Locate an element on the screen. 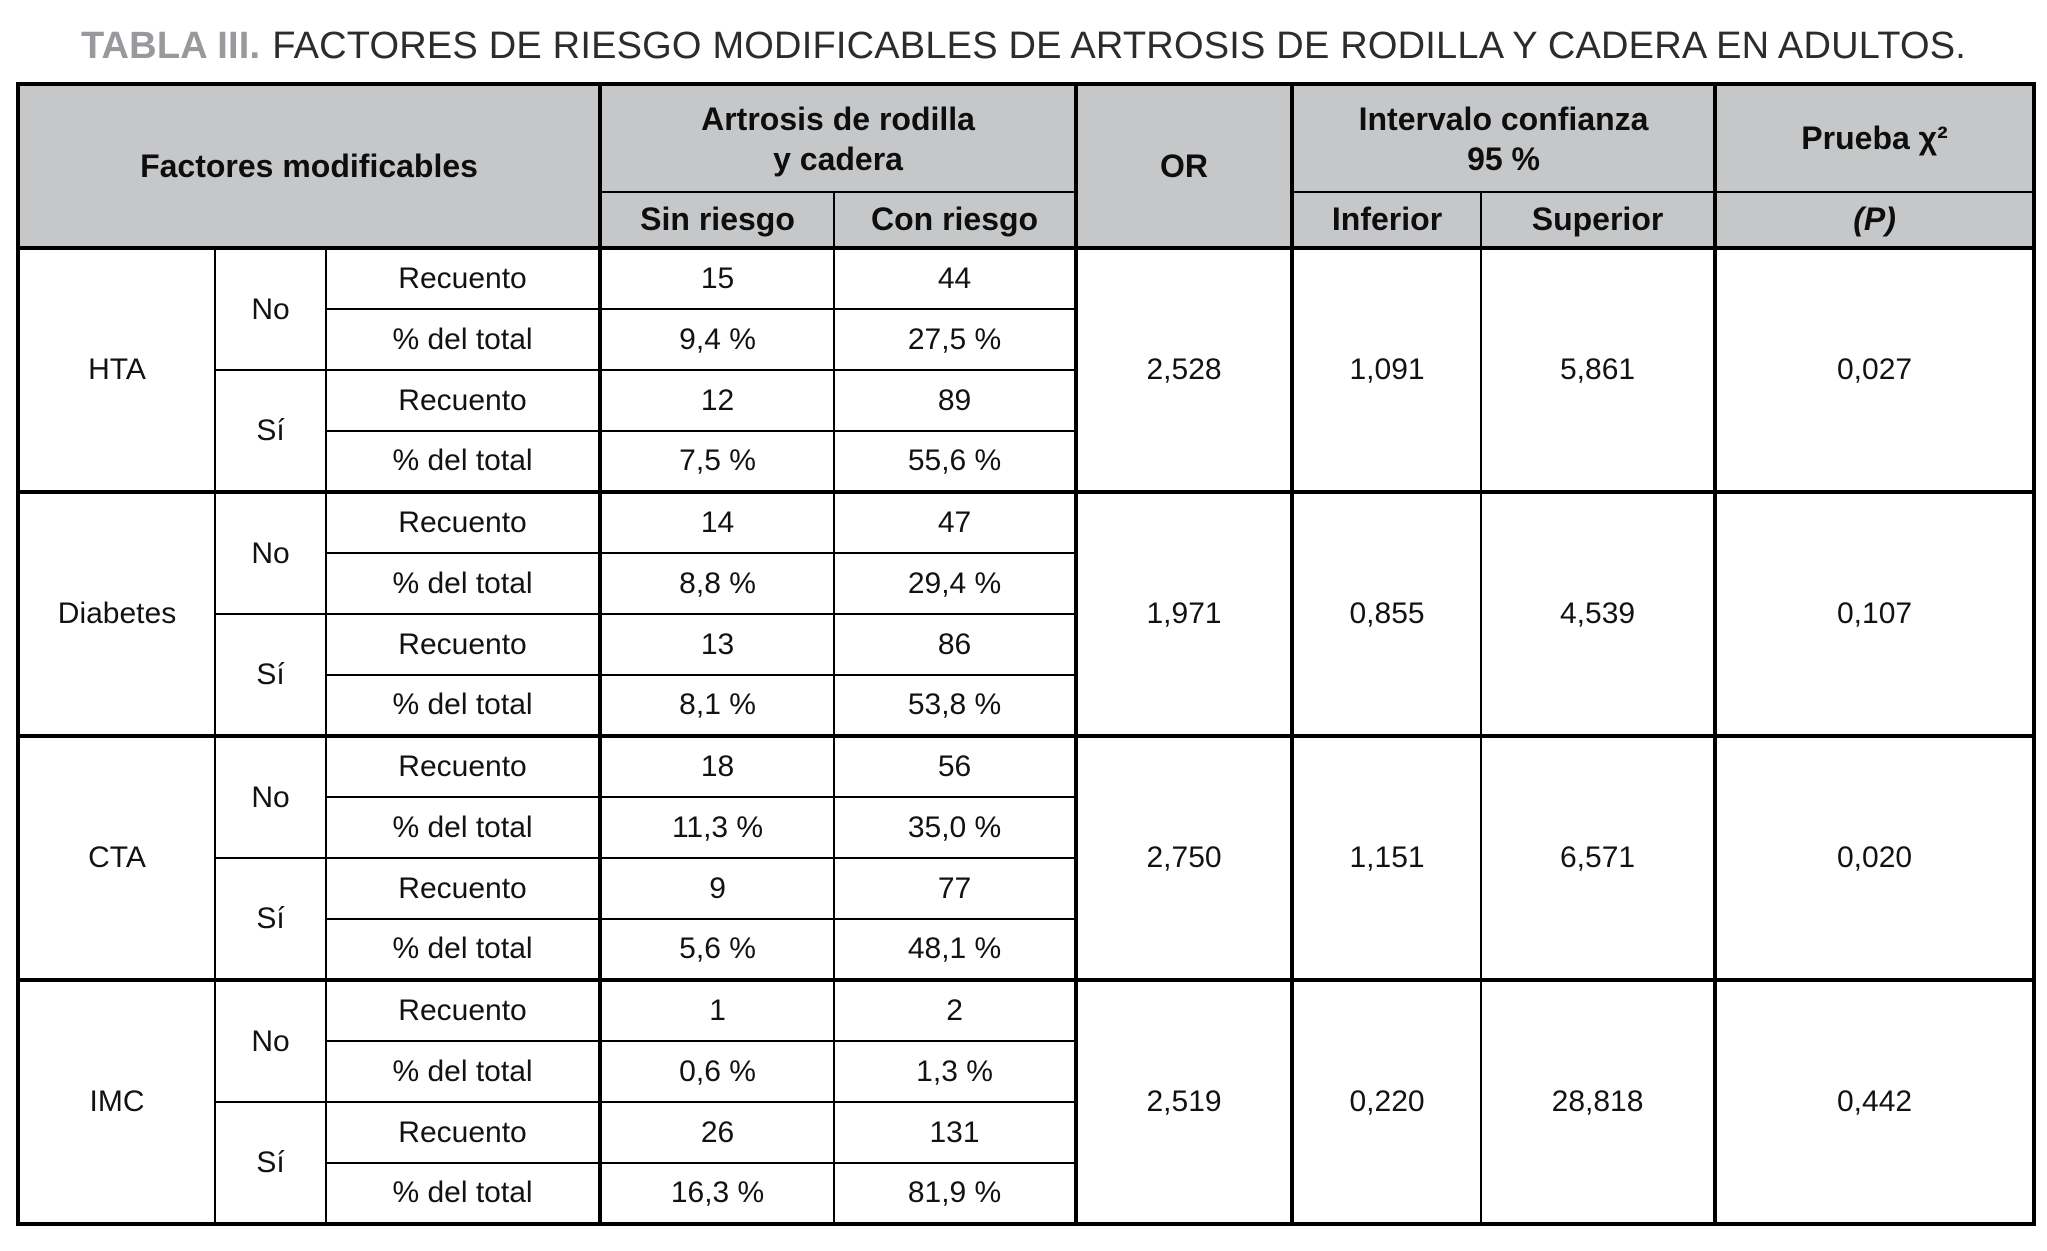 This screenshot has height=1251, width=2047. hta-si-pct-label: % del total is located at coordinates (463, 461).